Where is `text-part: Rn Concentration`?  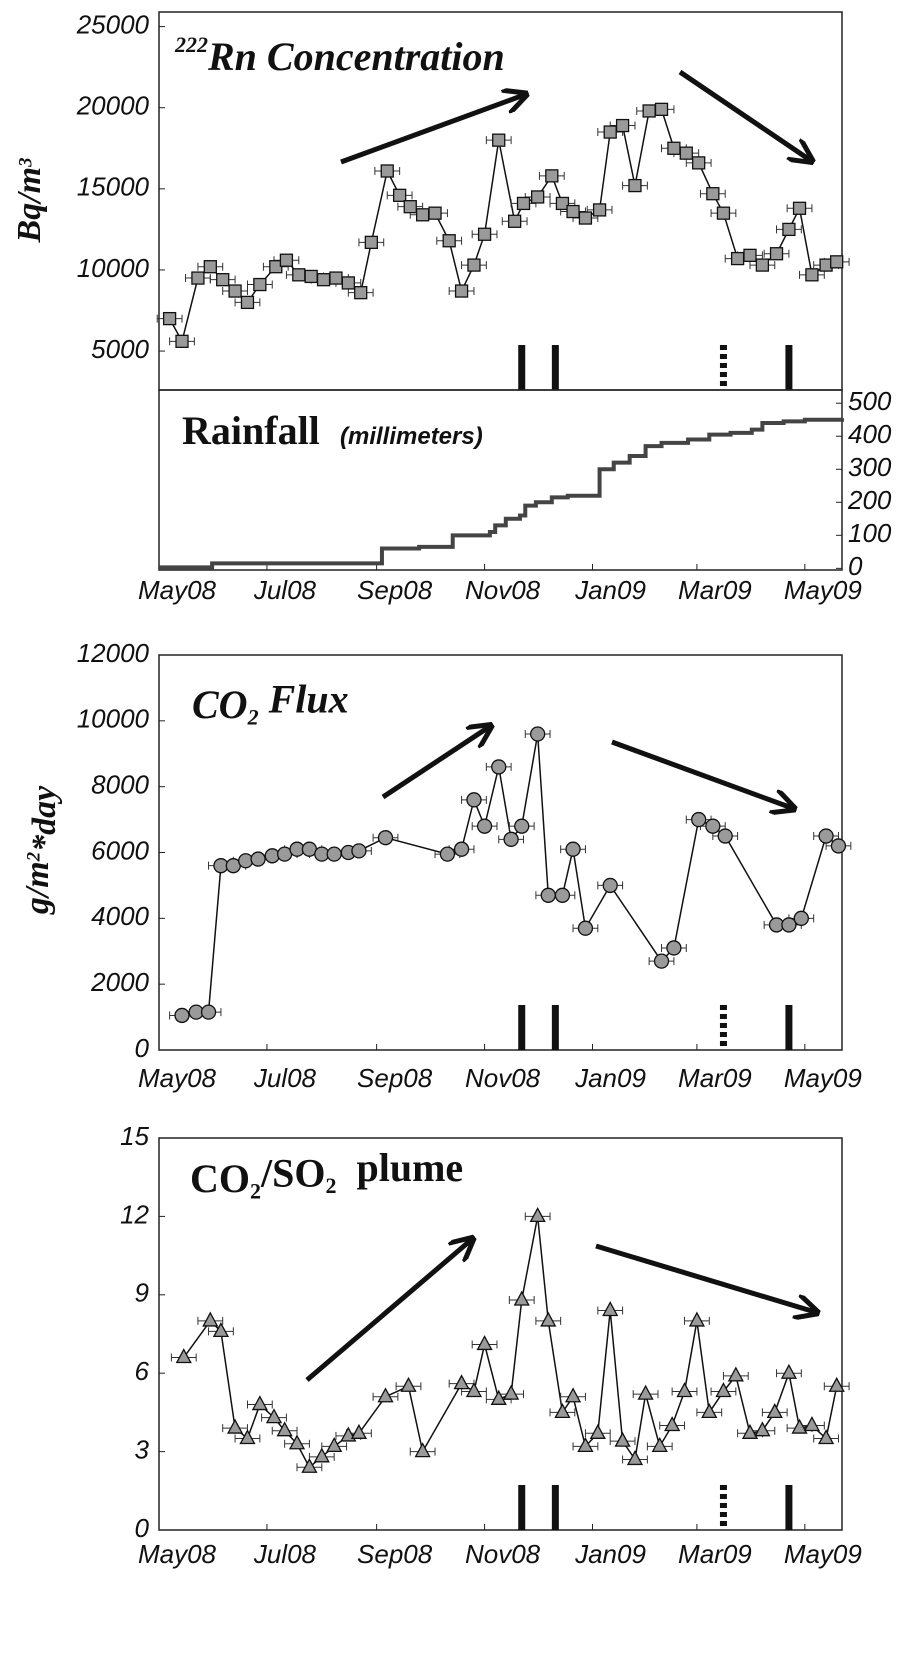
text-part: Rn Concentration is located at coordinates (356, 56).